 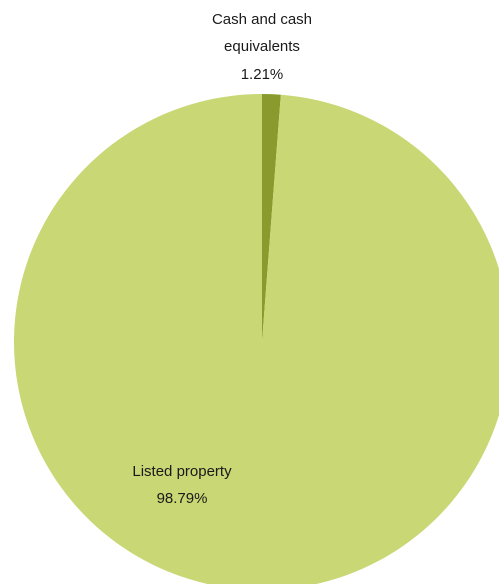 What do you see at coordinates (182, 471) in the screenshot?
I see `slice-label-listed-property: Listed property` at bounding box center [182, 471].